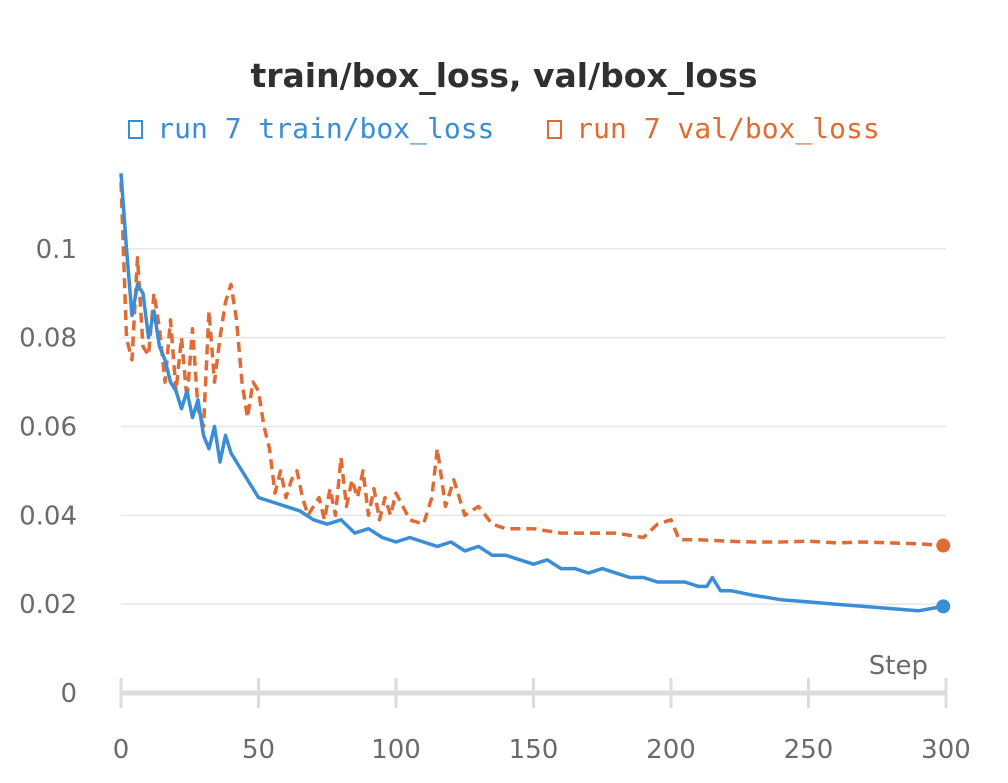 The width and height of the screenshot is (1008, 783). Describe the element at coordinates (504, 128) in the screenshot. I see `legend: run 7 train/box_loss run 7 val/box_loss` at that location.